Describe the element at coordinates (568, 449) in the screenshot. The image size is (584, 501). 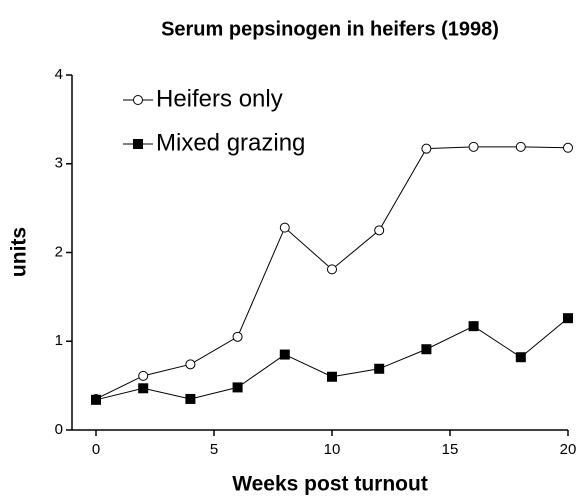
I see `x-tick-label: 20` at that location.